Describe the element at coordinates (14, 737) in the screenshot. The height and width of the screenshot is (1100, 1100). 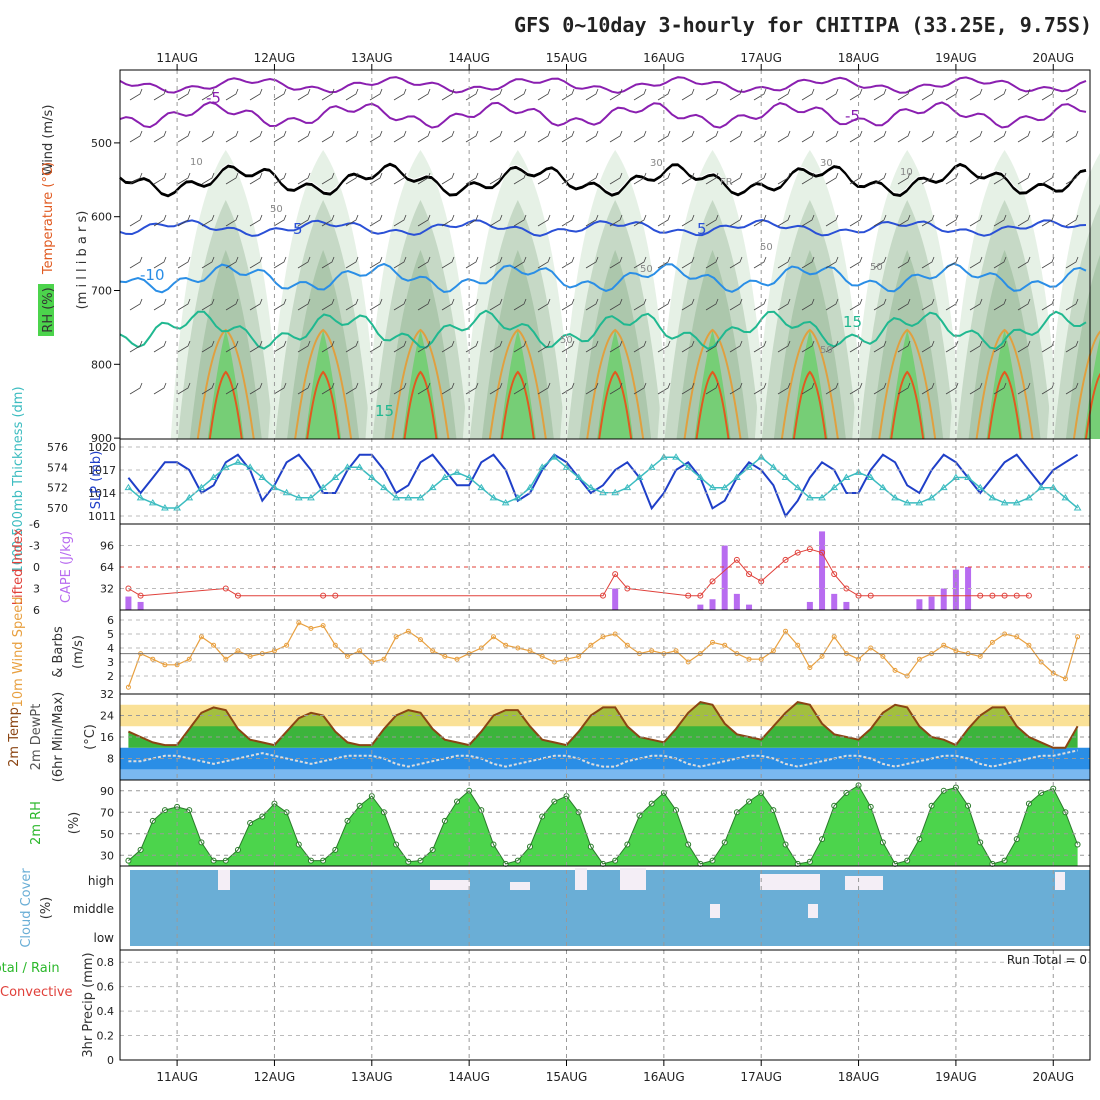
I see `temp2m-axis-label: 2m Temp` at that location.